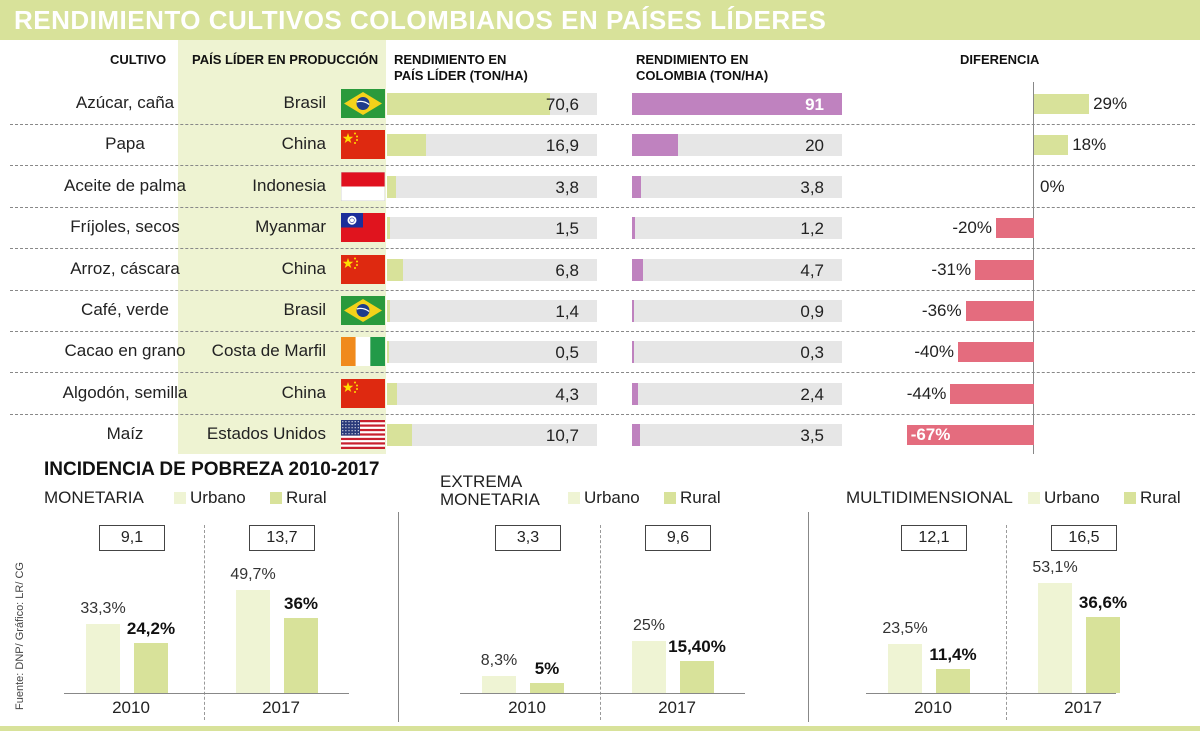  I want to click on difference-value: -36%, so click(941, 310).